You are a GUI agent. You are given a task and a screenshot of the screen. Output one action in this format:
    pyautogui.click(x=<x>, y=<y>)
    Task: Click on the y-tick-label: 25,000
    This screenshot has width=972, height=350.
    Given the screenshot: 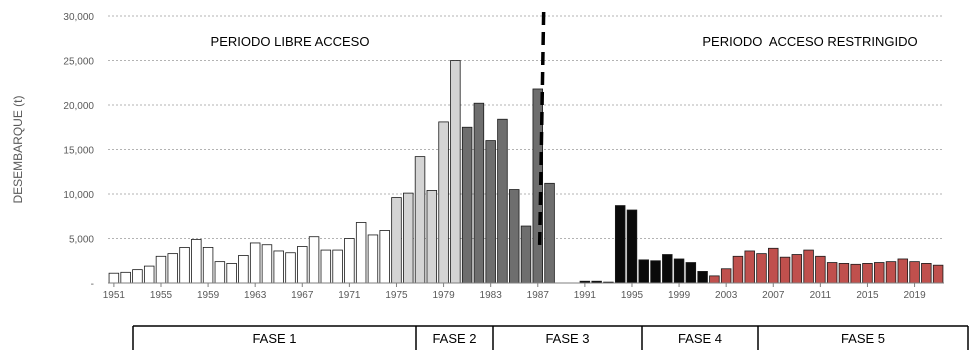 What is the action you would take?
    pyautogui.click(x=78, y=62)
    